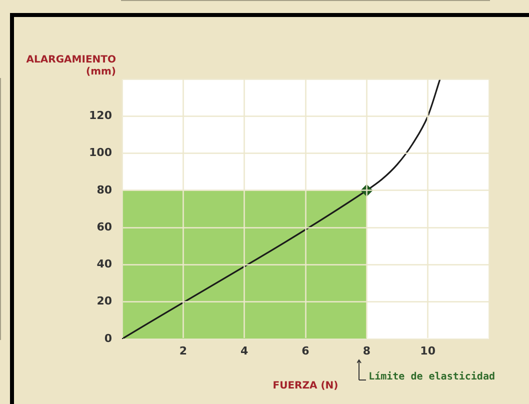 The image size is (529, 404). What do you see at coordinates (244, 351) in the screenshot?
I see `x-tick-label: 4` at bounding box center [244, 351].